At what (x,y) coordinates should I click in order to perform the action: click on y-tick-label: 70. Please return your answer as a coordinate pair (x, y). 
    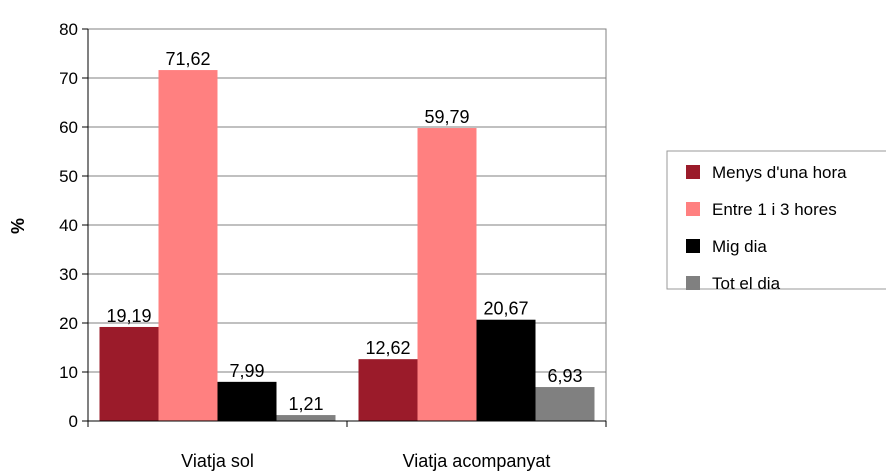
    Looking at the image, I should click on (68, 78).